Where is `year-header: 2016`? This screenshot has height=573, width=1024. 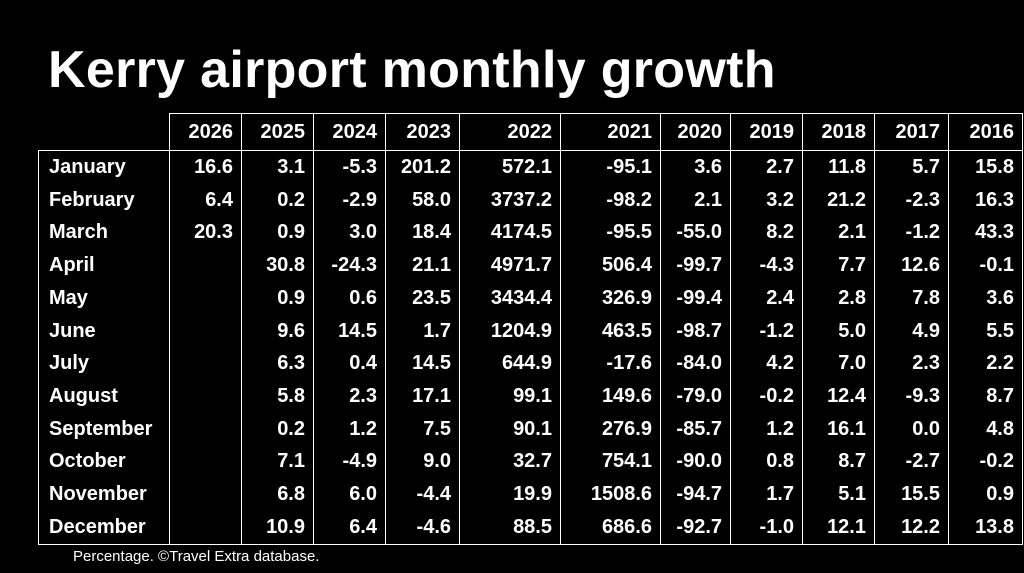
year-header: 2016 is located at coordinates (985, 132).